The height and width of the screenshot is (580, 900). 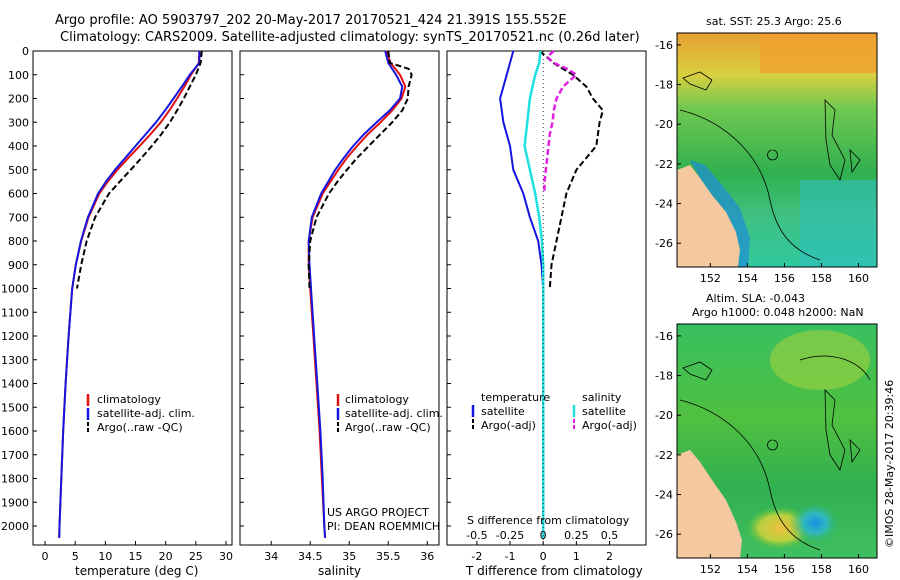 I want to click on legend-salinity-title: salinity, so click(x=602, y=397).